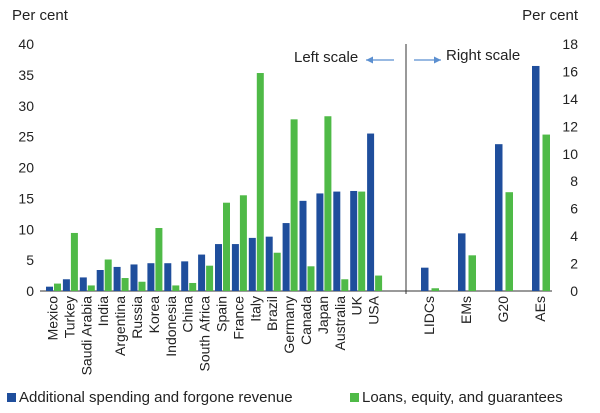 This screenshot has width=600, height=413. I want to click on legend-label-spending: Additional spending and forgone revenue, so click(156, 397).